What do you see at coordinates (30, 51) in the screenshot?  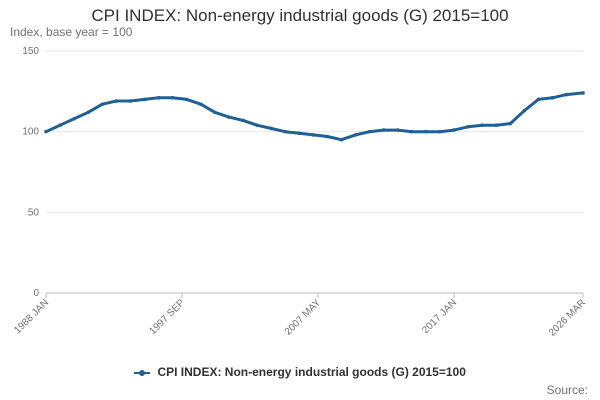 I see `y-tick-label: 150` at bounding box center [30, 51].